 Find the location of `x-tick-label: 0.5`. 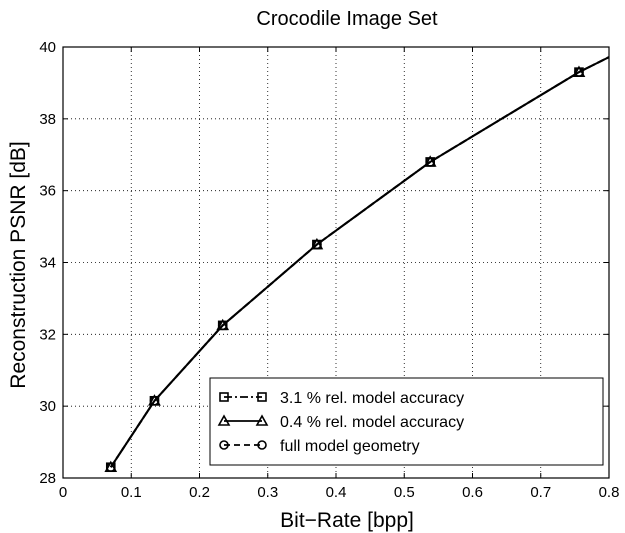

x-tick-label: 0.5 is located at coordinates (404, 492).